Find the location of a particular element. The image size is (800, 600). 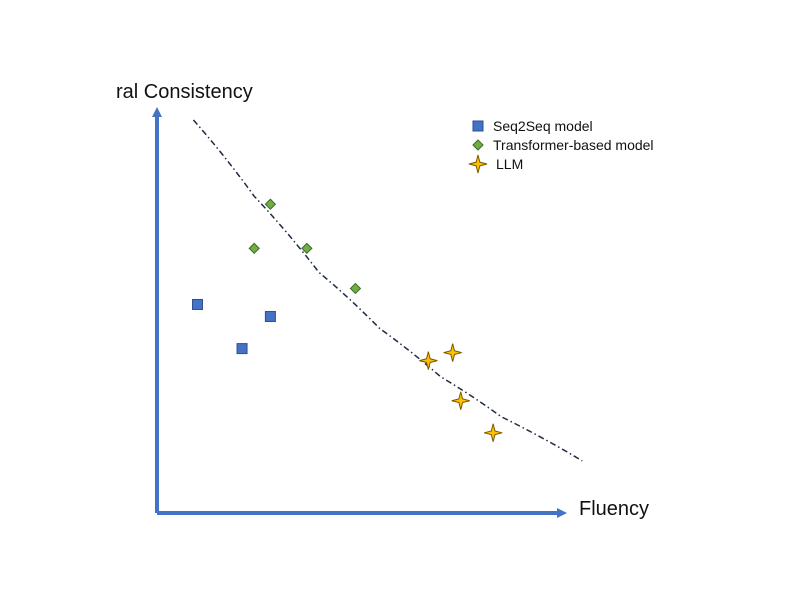

legend-marker-diamond is located at coordinates (478, 145).